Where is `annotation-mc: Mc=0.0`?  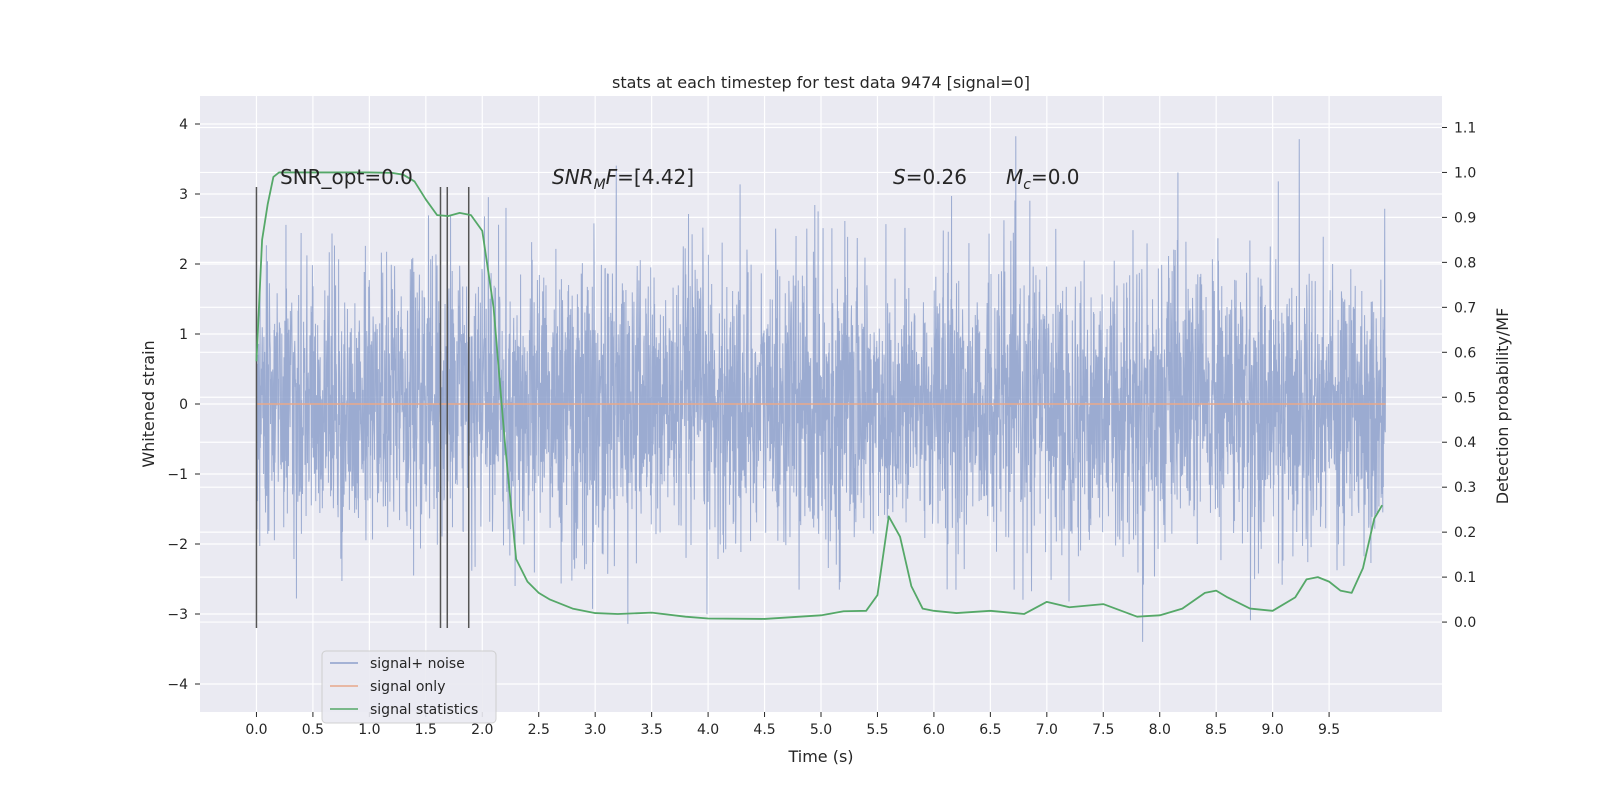 annotation-mc: Mc=0.0 is located at coordinates (1043, 179).